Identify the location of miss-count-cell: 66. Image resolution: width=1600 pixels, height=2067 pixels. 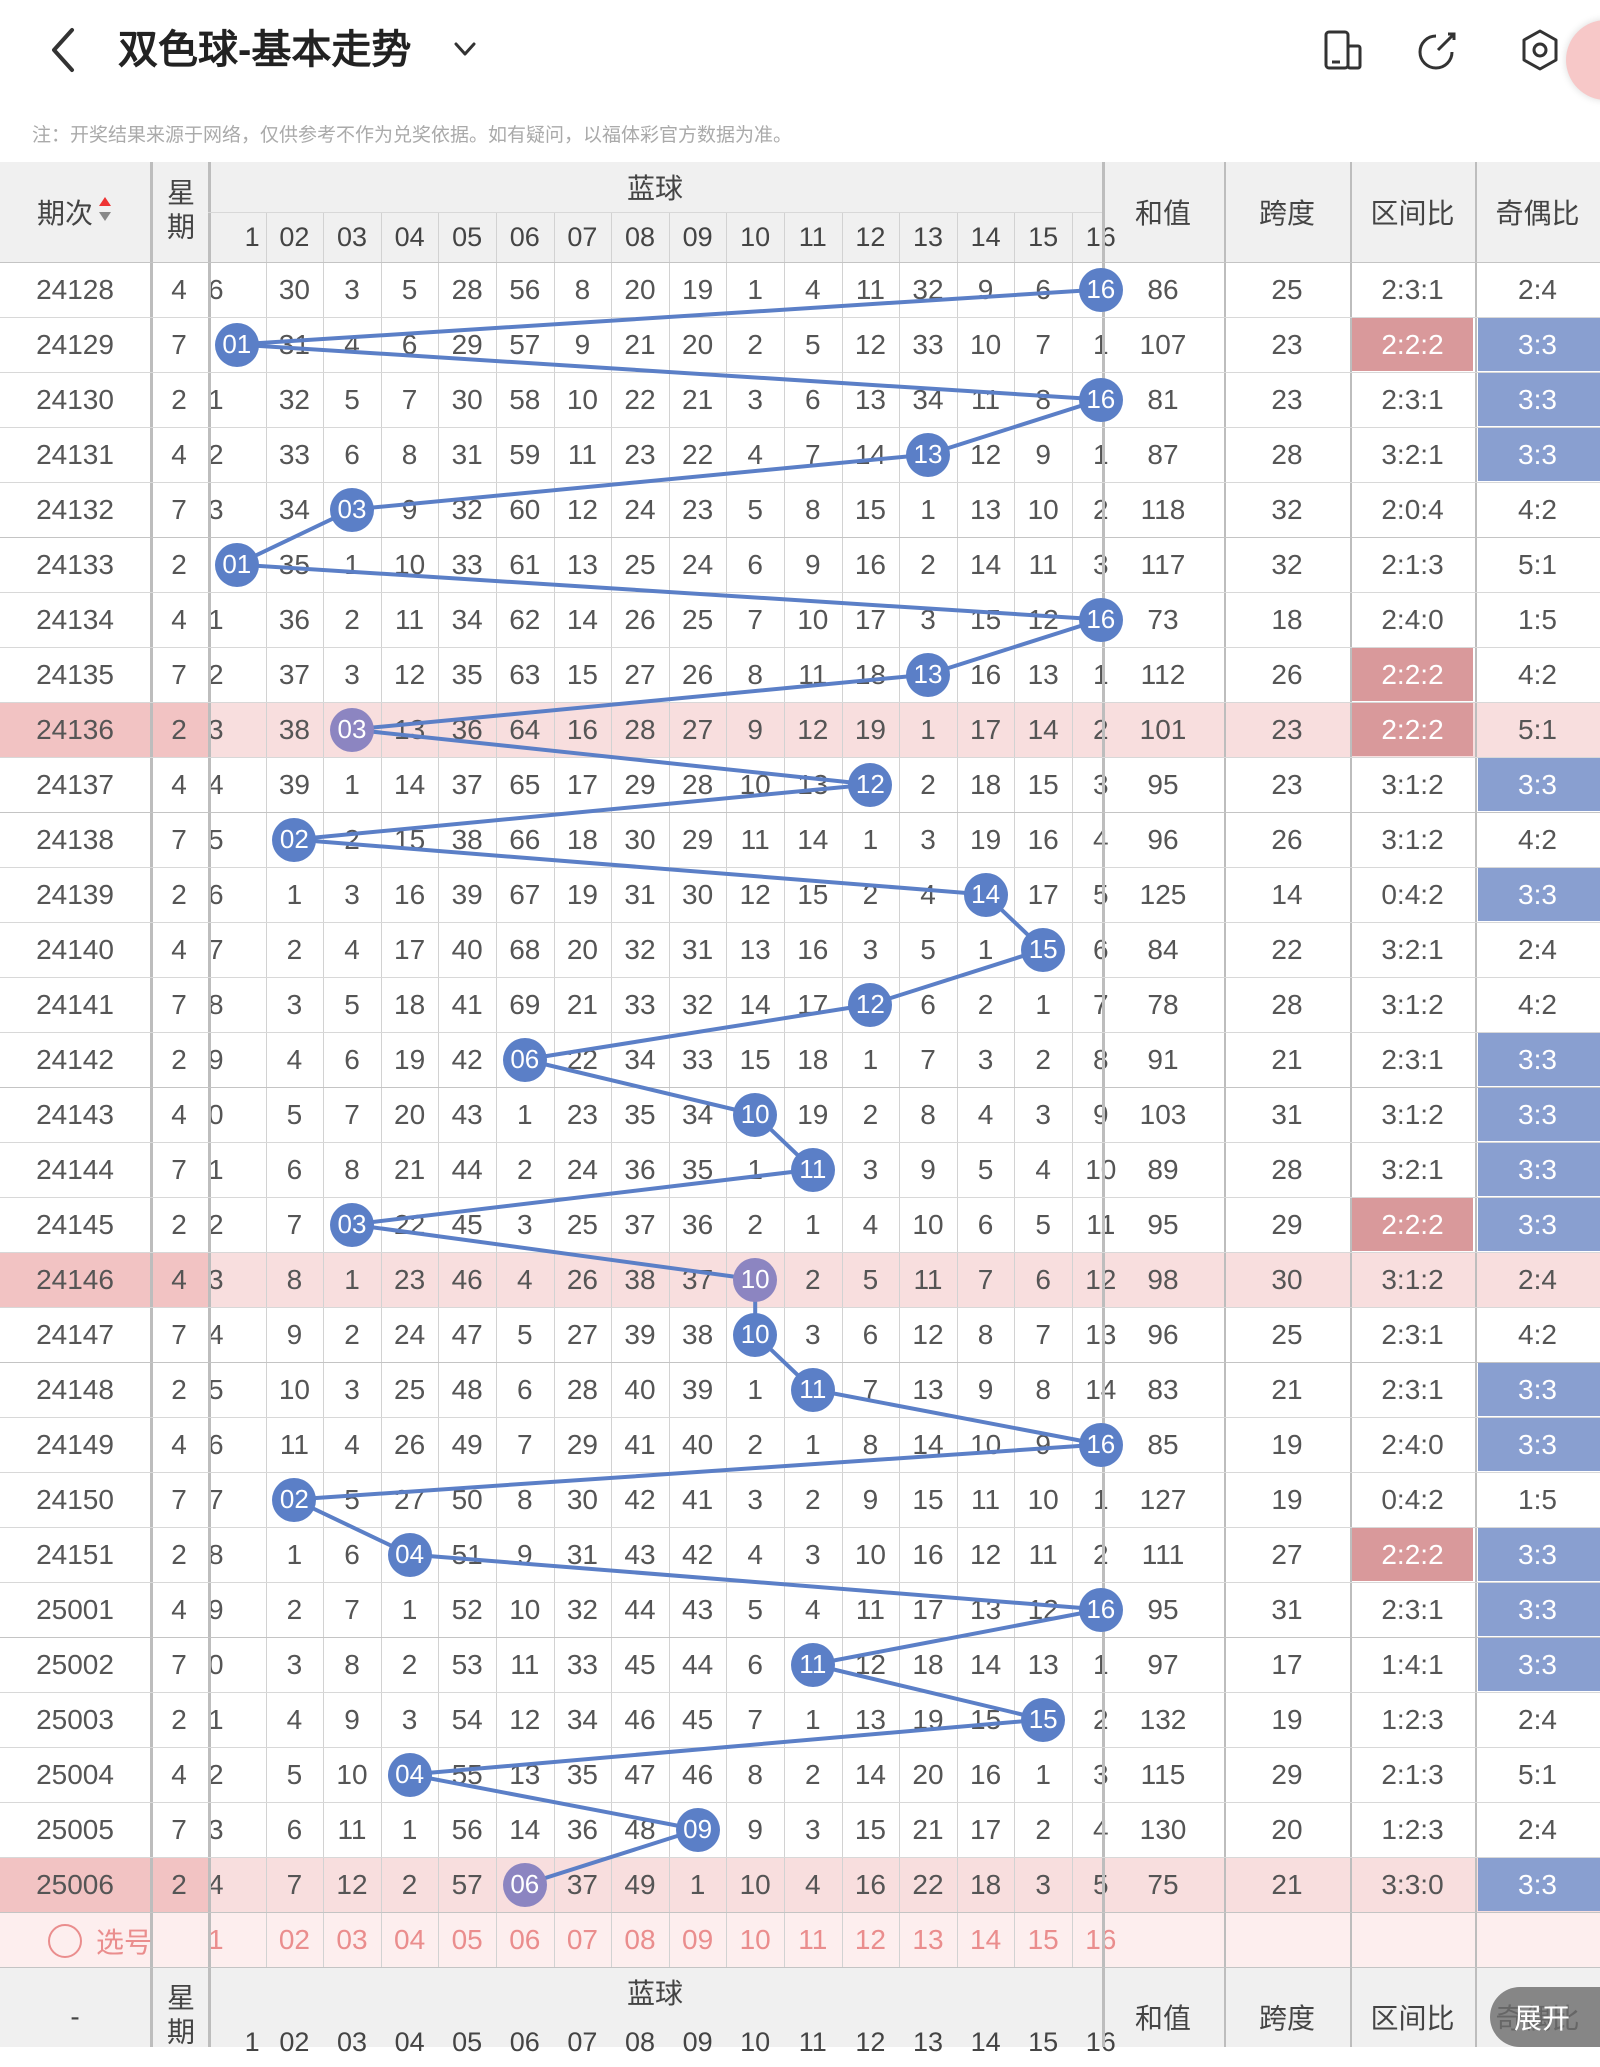
(525, 839).